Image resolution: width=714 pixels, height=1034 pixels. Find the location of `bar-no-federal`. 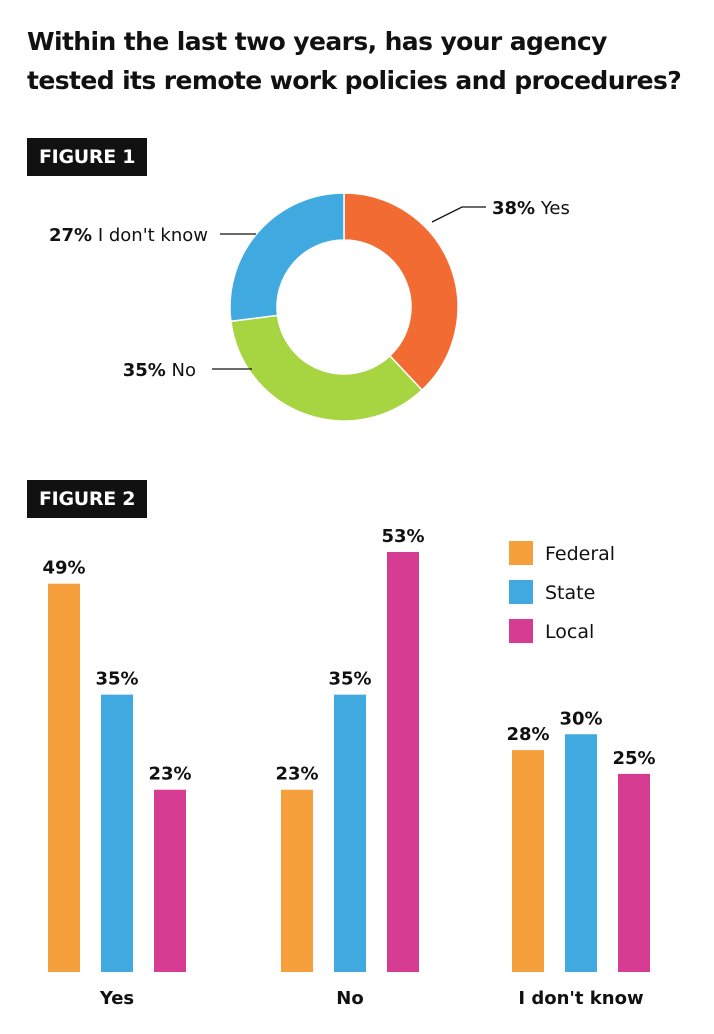

bar-no-federal is located at coordinates (297, 880).